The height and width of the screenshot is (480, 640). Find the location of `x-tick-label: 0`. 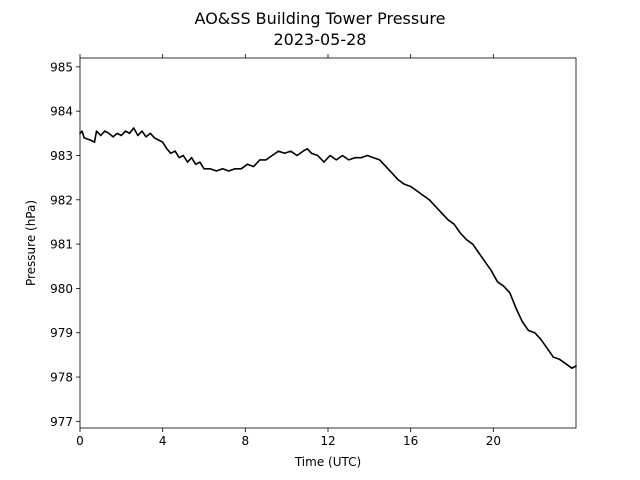

x-tick-label: 0 is located at coordinates (80, 441).